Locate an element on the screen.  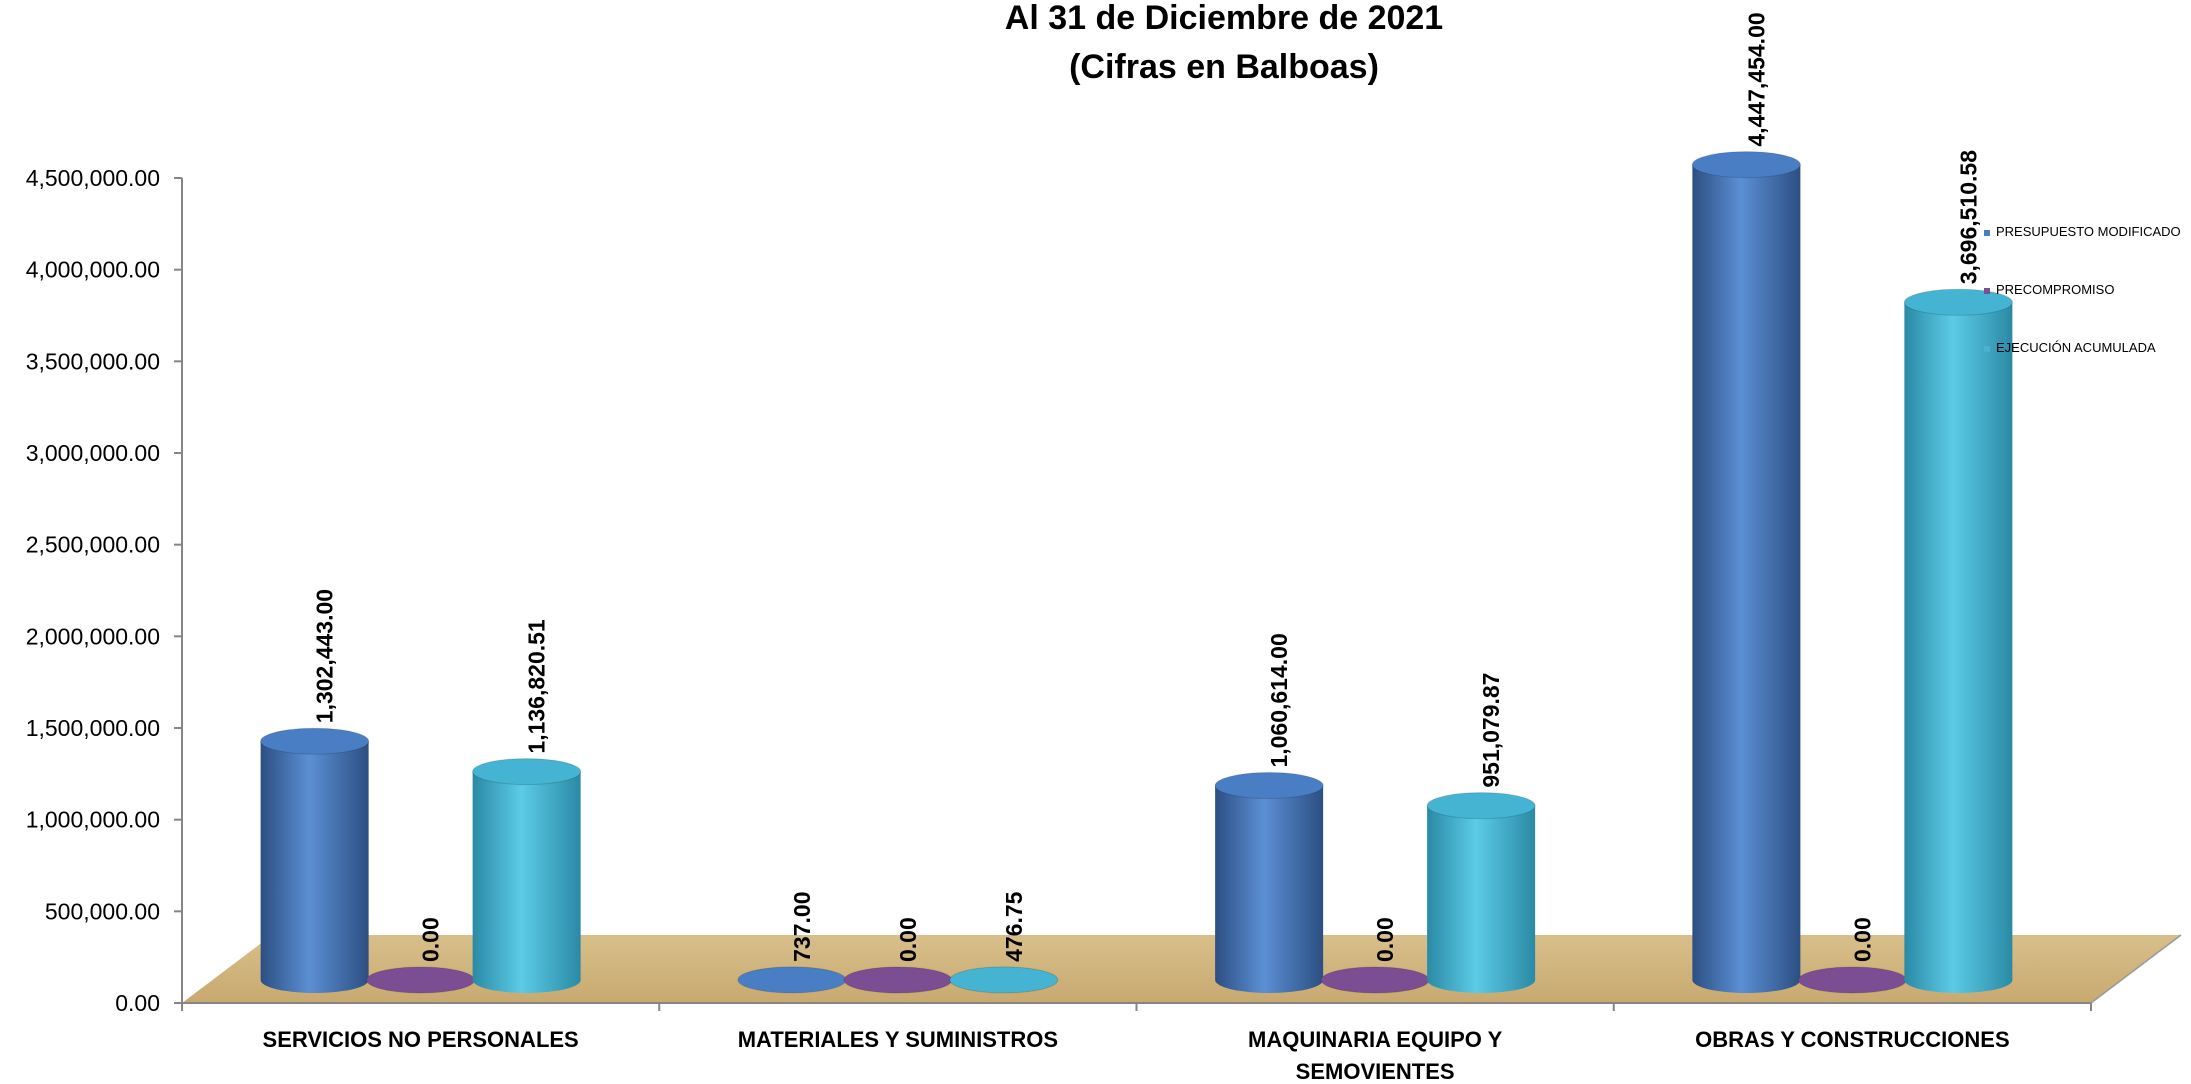
data-label: 476.75 is located at coordinates (1014, 926).